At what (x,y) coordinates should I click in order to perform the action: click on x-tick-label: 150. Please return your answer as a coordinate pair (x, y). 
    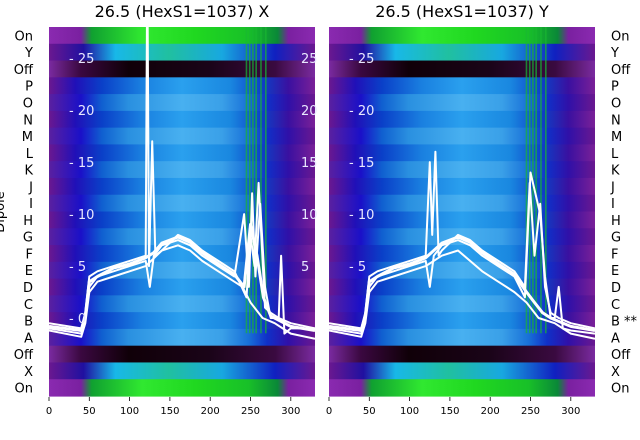
    Looking at the image, I should click on (169, 411).